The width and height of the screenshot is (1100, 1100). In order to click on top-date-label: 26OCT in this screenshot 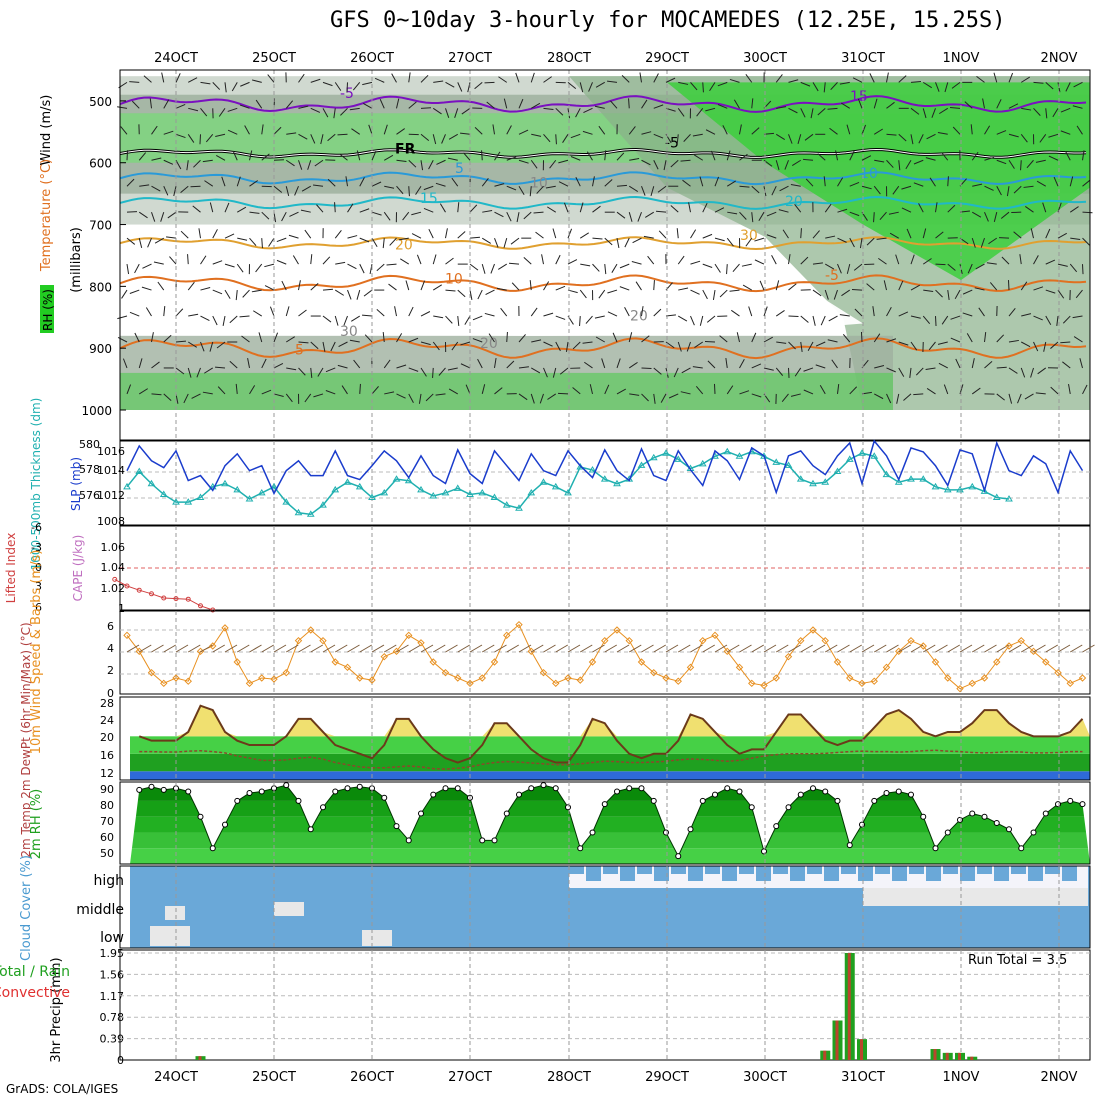, I will do `click(372, 58)`.